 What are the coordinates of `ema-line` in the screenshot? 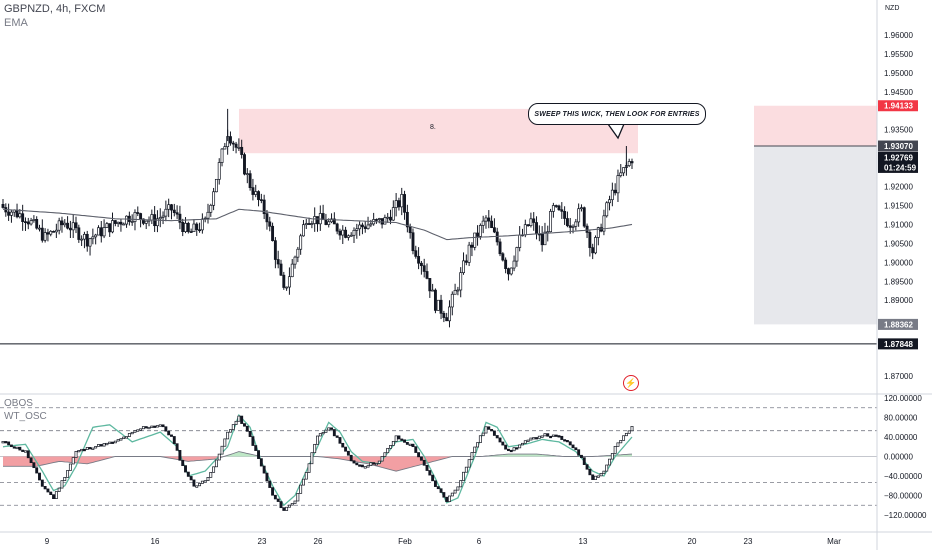 It's located at (317, 224).